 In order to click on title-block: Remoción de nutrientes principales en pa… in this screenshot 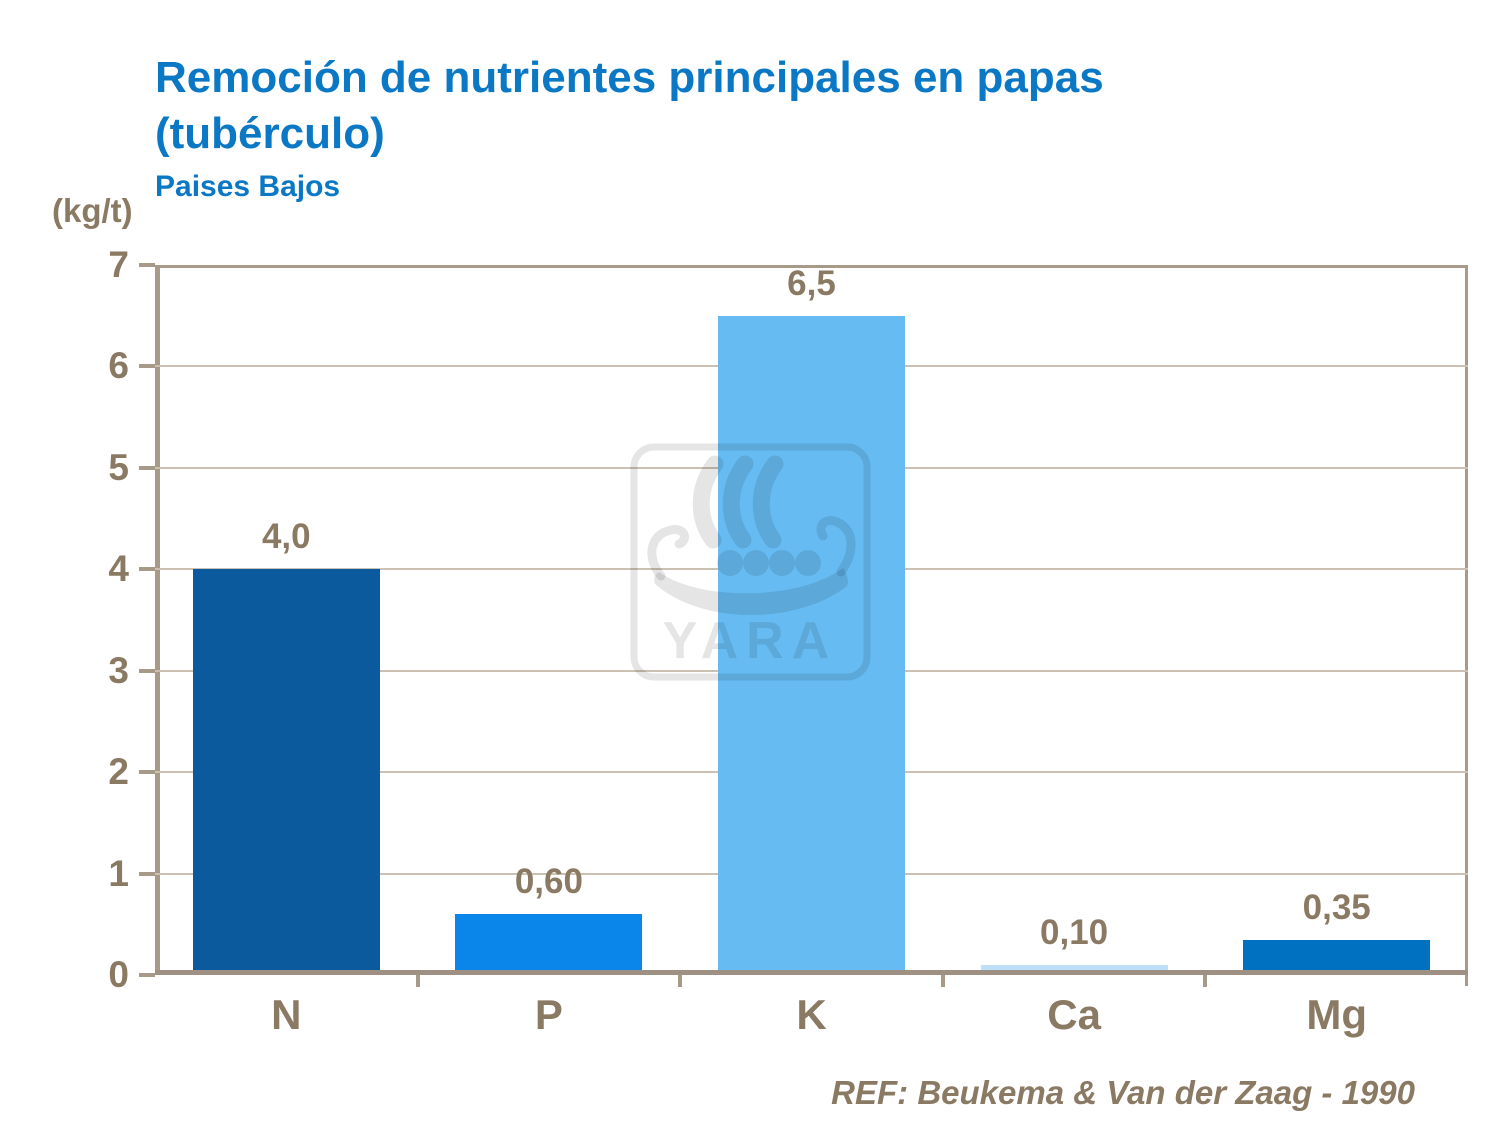, I will do `click(755, 127)`.